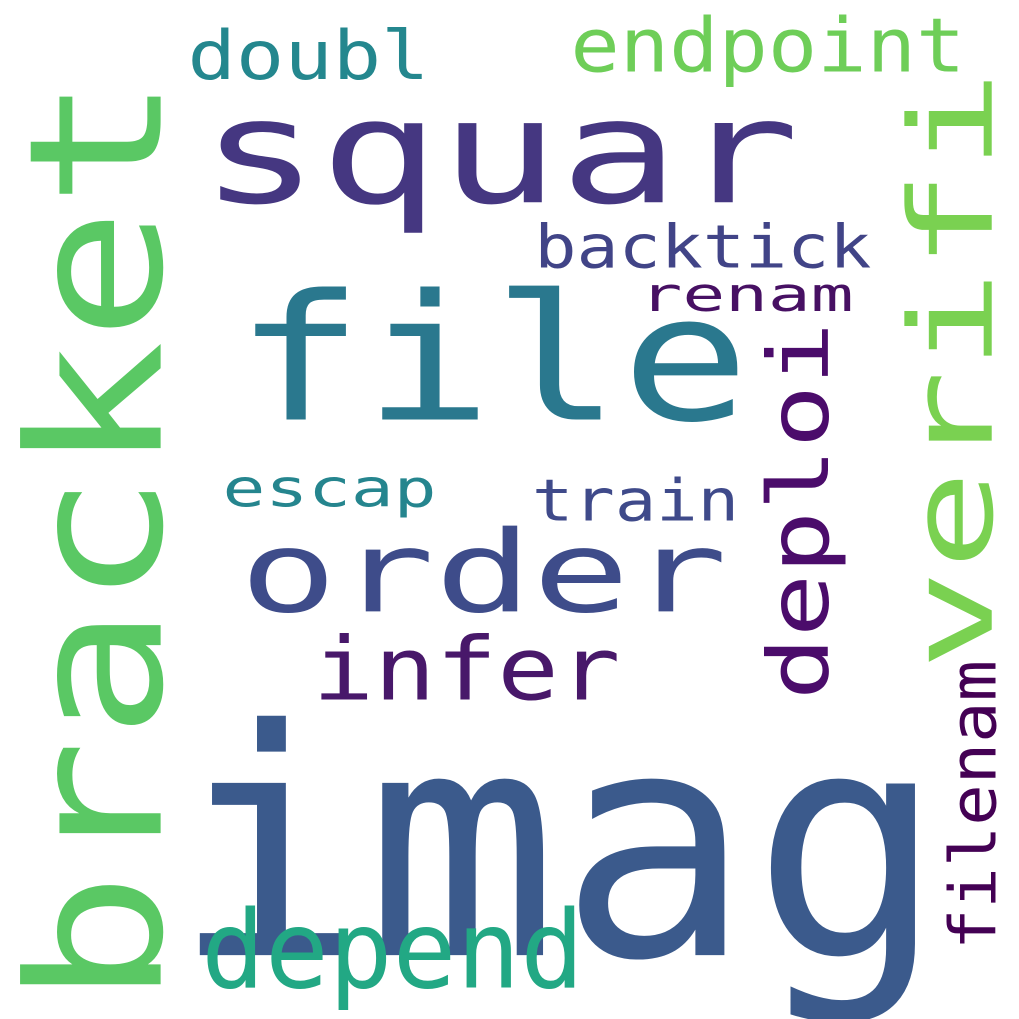 The image size is (1019, 1019). Describe the element at coordinates (974, 805) in the screenshot. I see `word-filenam: filenam` at that location.